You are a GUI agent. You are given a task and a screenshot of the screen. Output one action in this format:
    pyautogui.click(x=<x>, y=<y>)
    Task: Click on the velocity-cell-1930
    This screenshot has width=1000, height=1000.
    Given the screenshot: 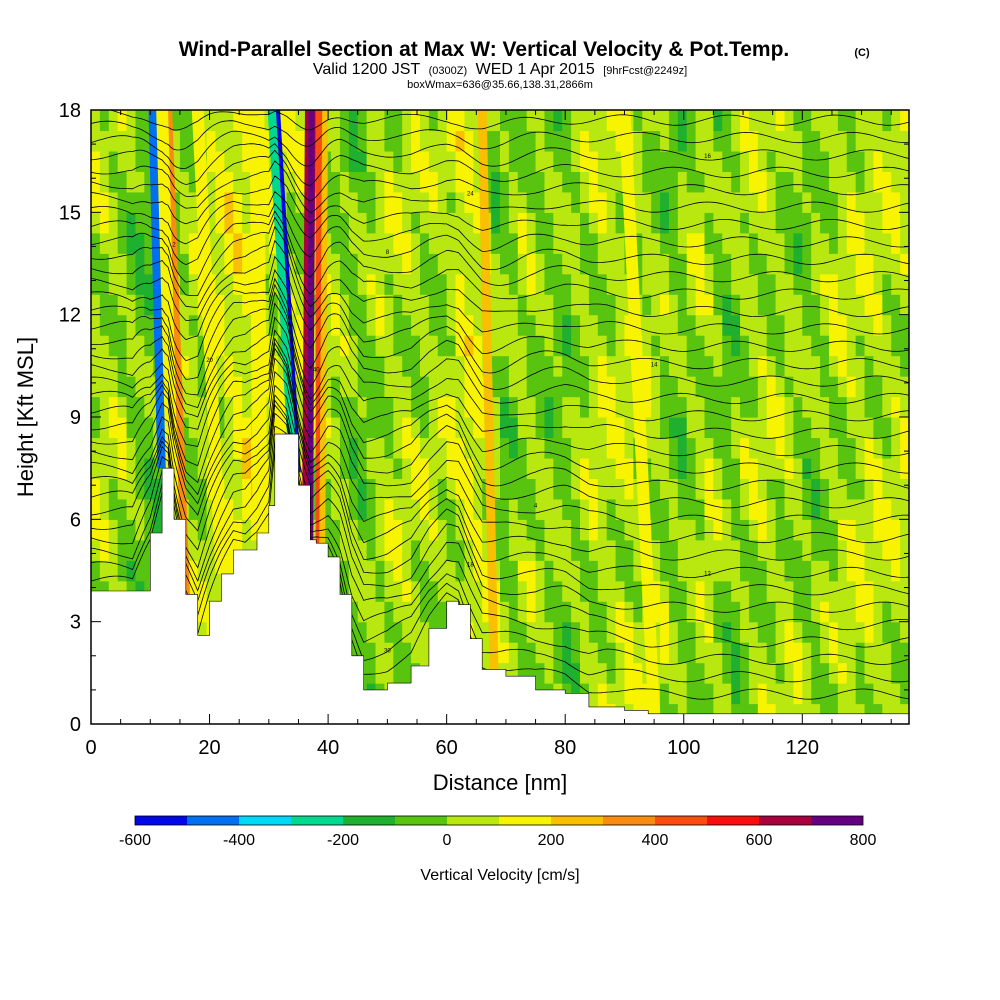 What is the action you would take?
    pyautogui.click(x=665, y=509)
    